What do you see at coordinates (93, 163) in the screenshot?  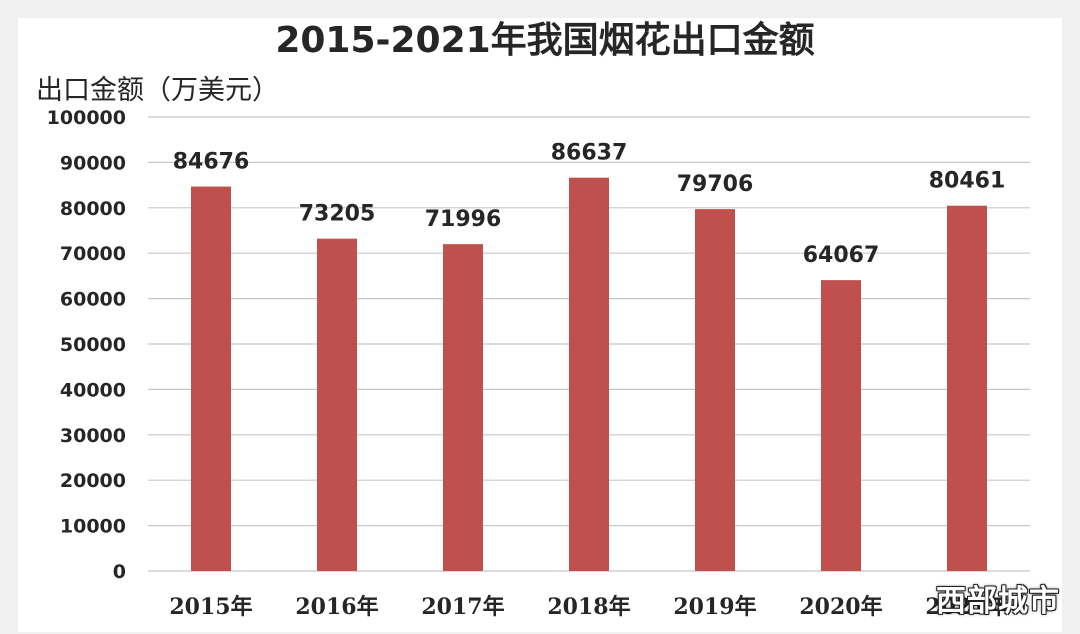 I see `y-tick-label: 90000` at bounding box center [93, 163].